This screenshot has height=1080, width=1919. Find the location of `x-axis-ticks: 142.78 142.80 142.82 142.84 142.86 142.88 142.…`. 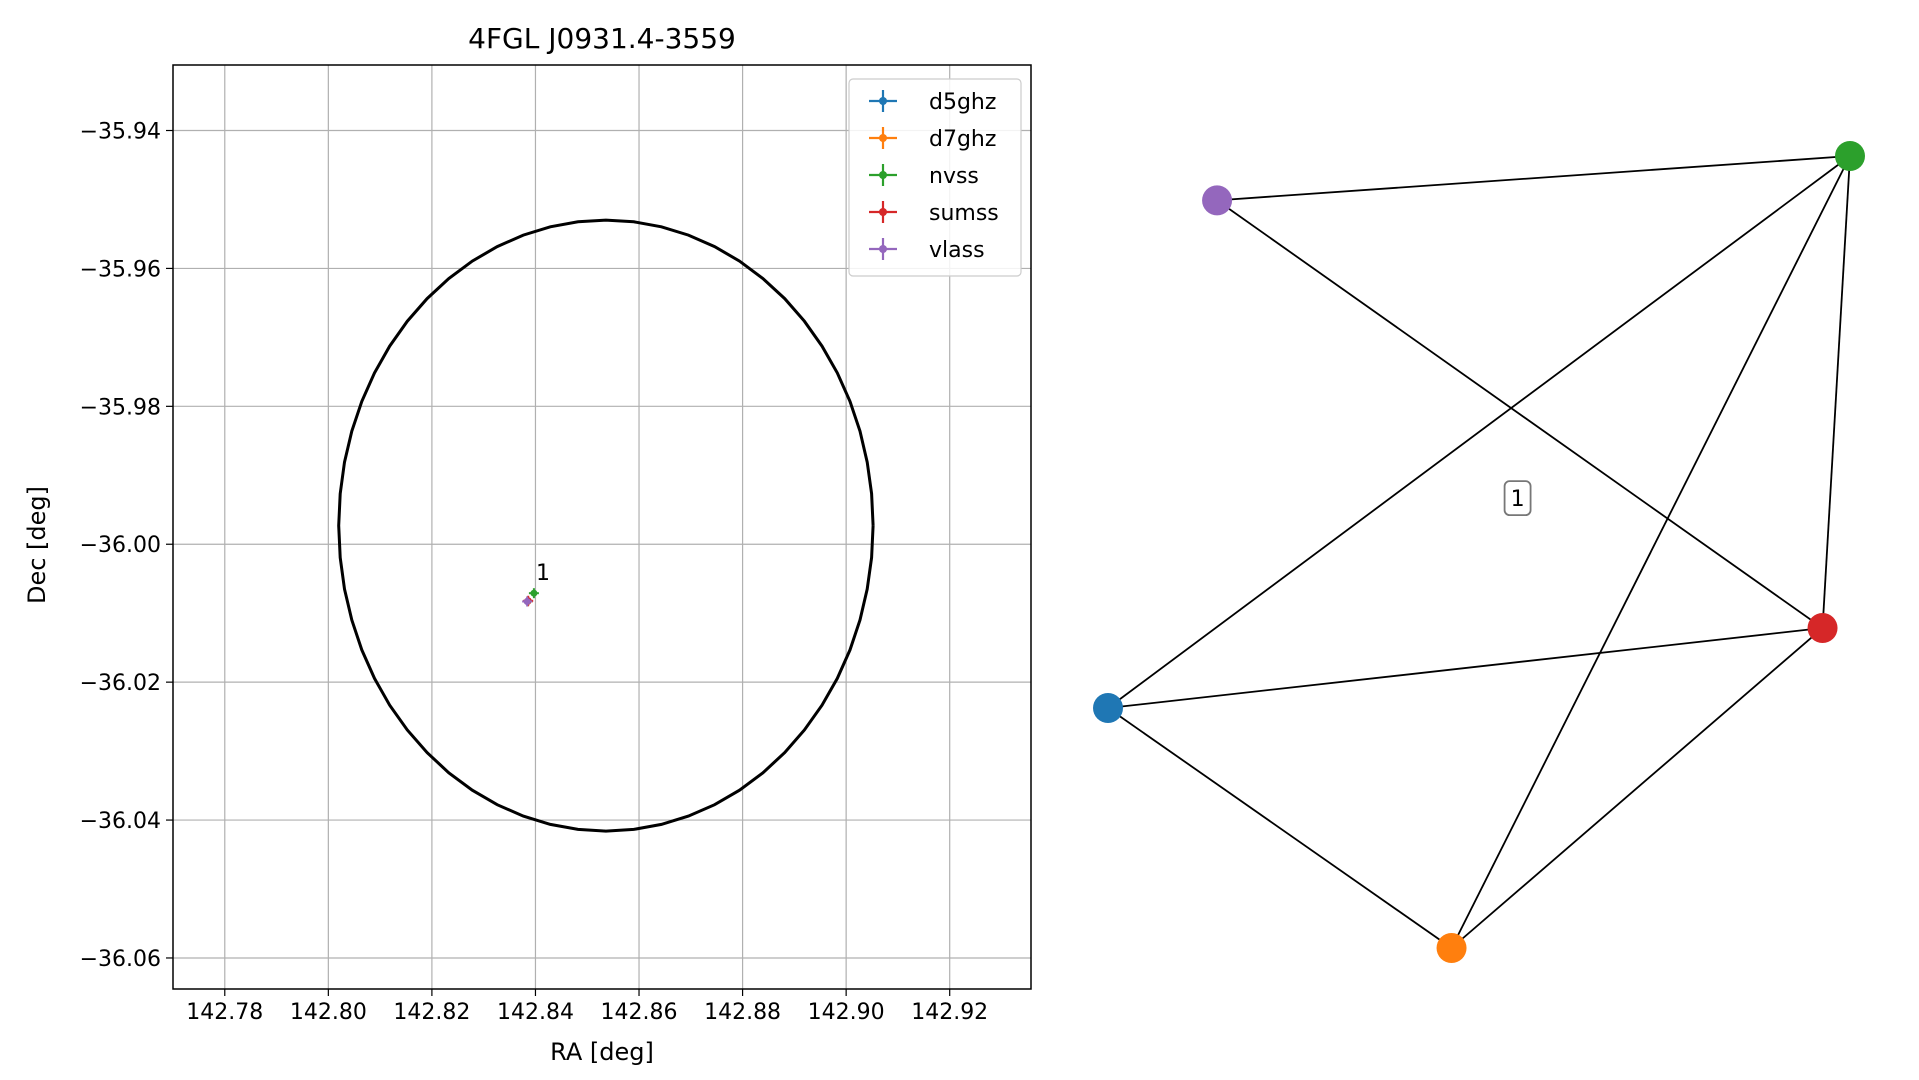

x-axis-ticks: 142.78 142.80 142.82 142.84 142.86 142.88 142.… is located at coordinates (587, 1007).